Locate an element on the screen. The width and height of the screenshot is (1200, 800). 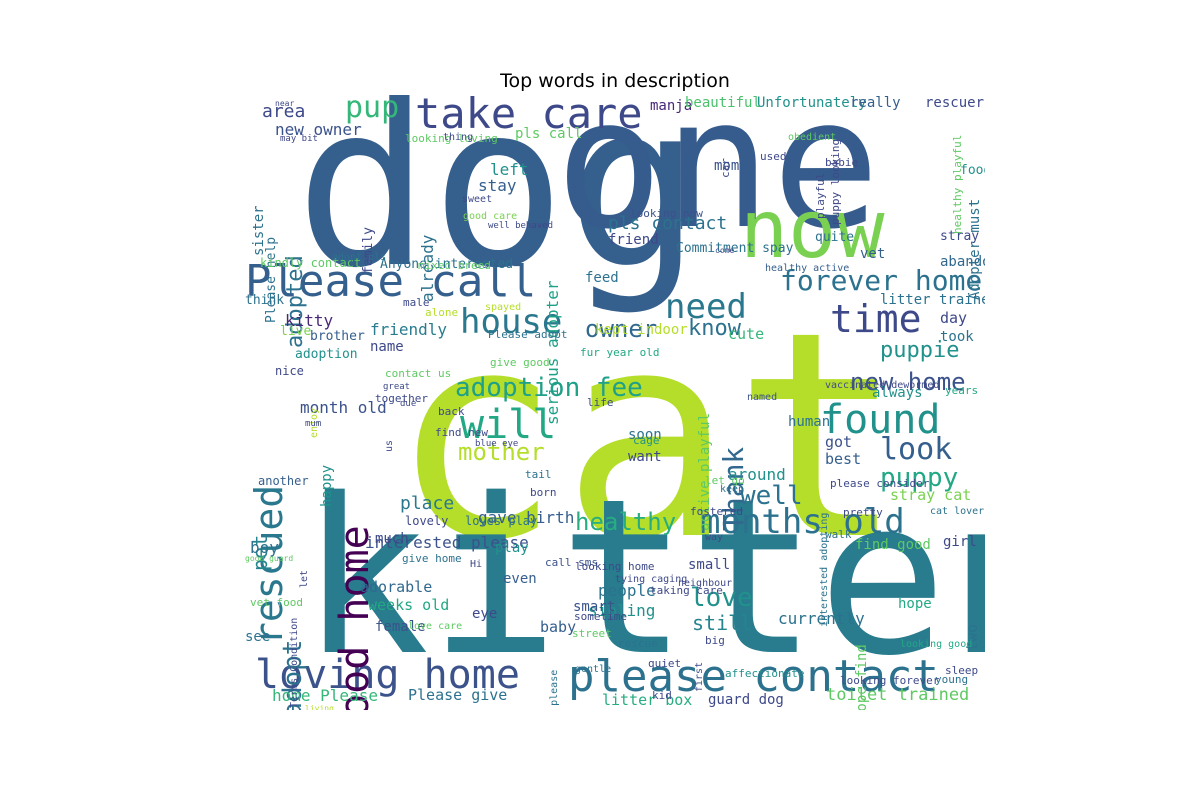
word-around: around is located at coordinates (757, 474).